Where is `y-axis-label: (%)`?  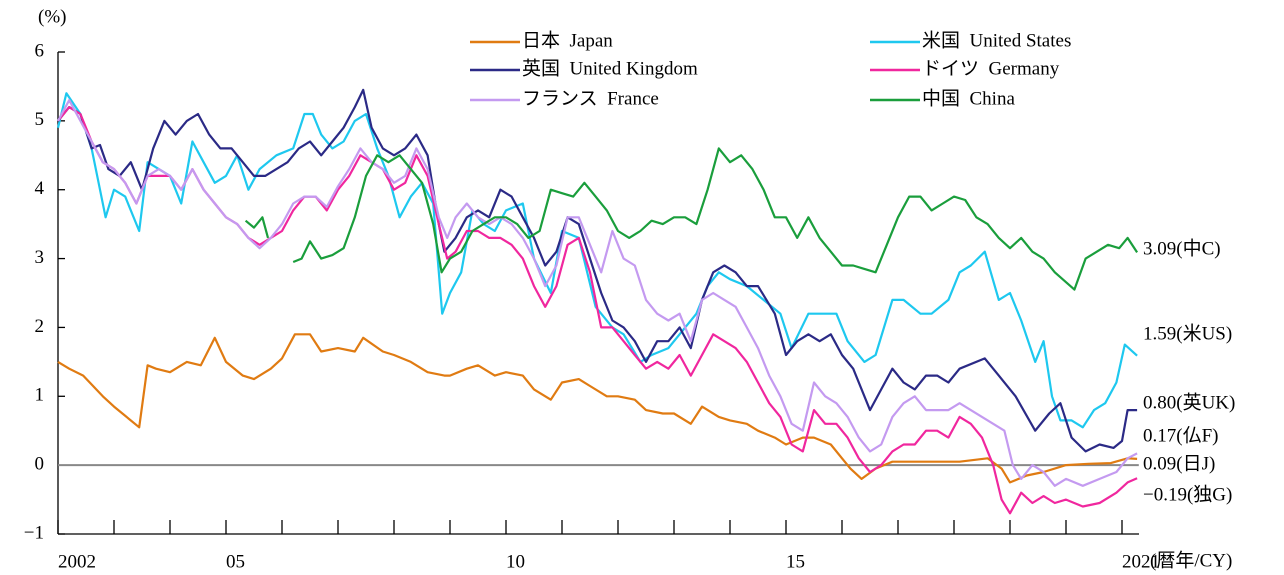
y-axis-label: (%) is located at coordinates (52, 16).